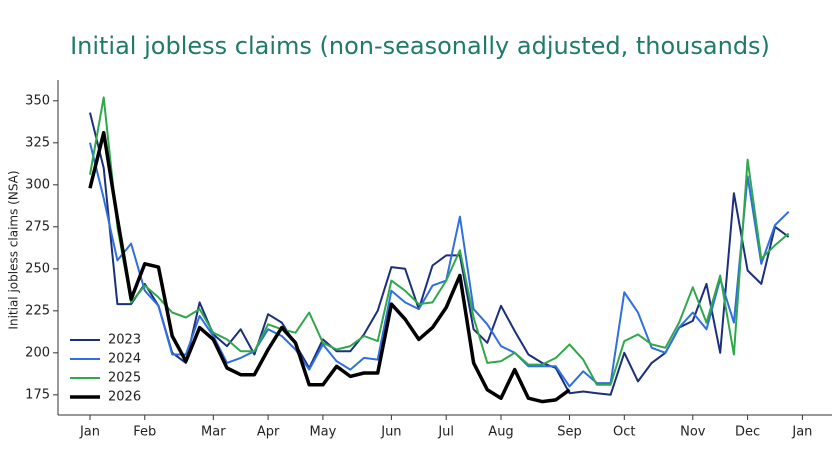 The height and width of the screenshot is (472, 840). I want to click on x-tick-label: Mar, so click(213, 432).